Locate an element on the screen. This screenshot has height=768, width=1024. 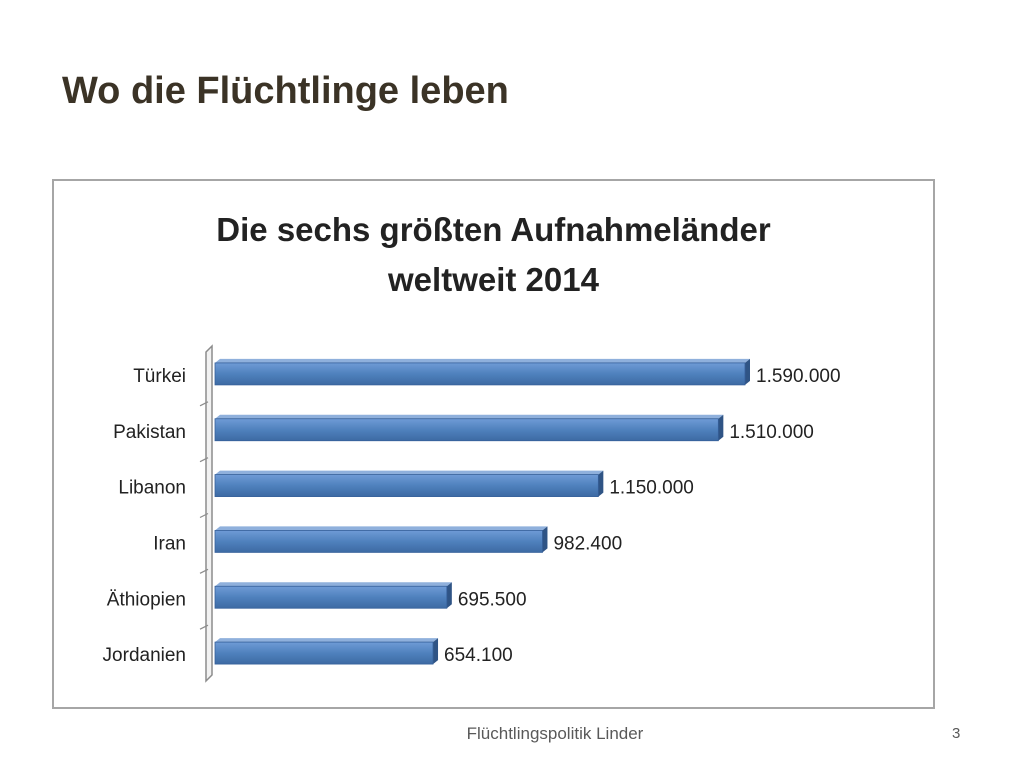
chart-title-line-1: Die sechs größten Aufnahmeländer is located at coordinates (493, 229).